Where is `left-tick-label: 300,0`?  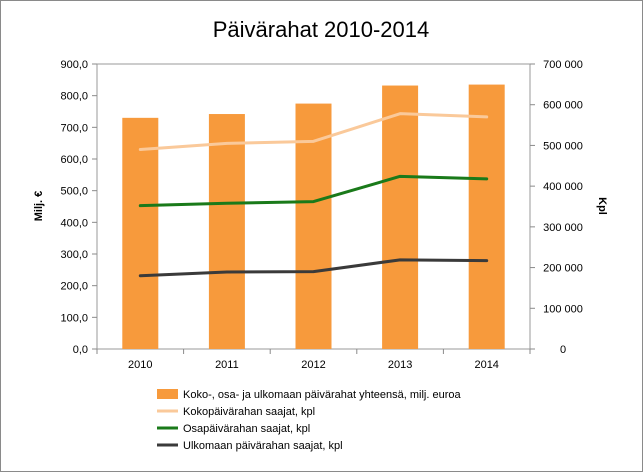
left-tick-label: 300,0 is located at coordinates (74, 255).